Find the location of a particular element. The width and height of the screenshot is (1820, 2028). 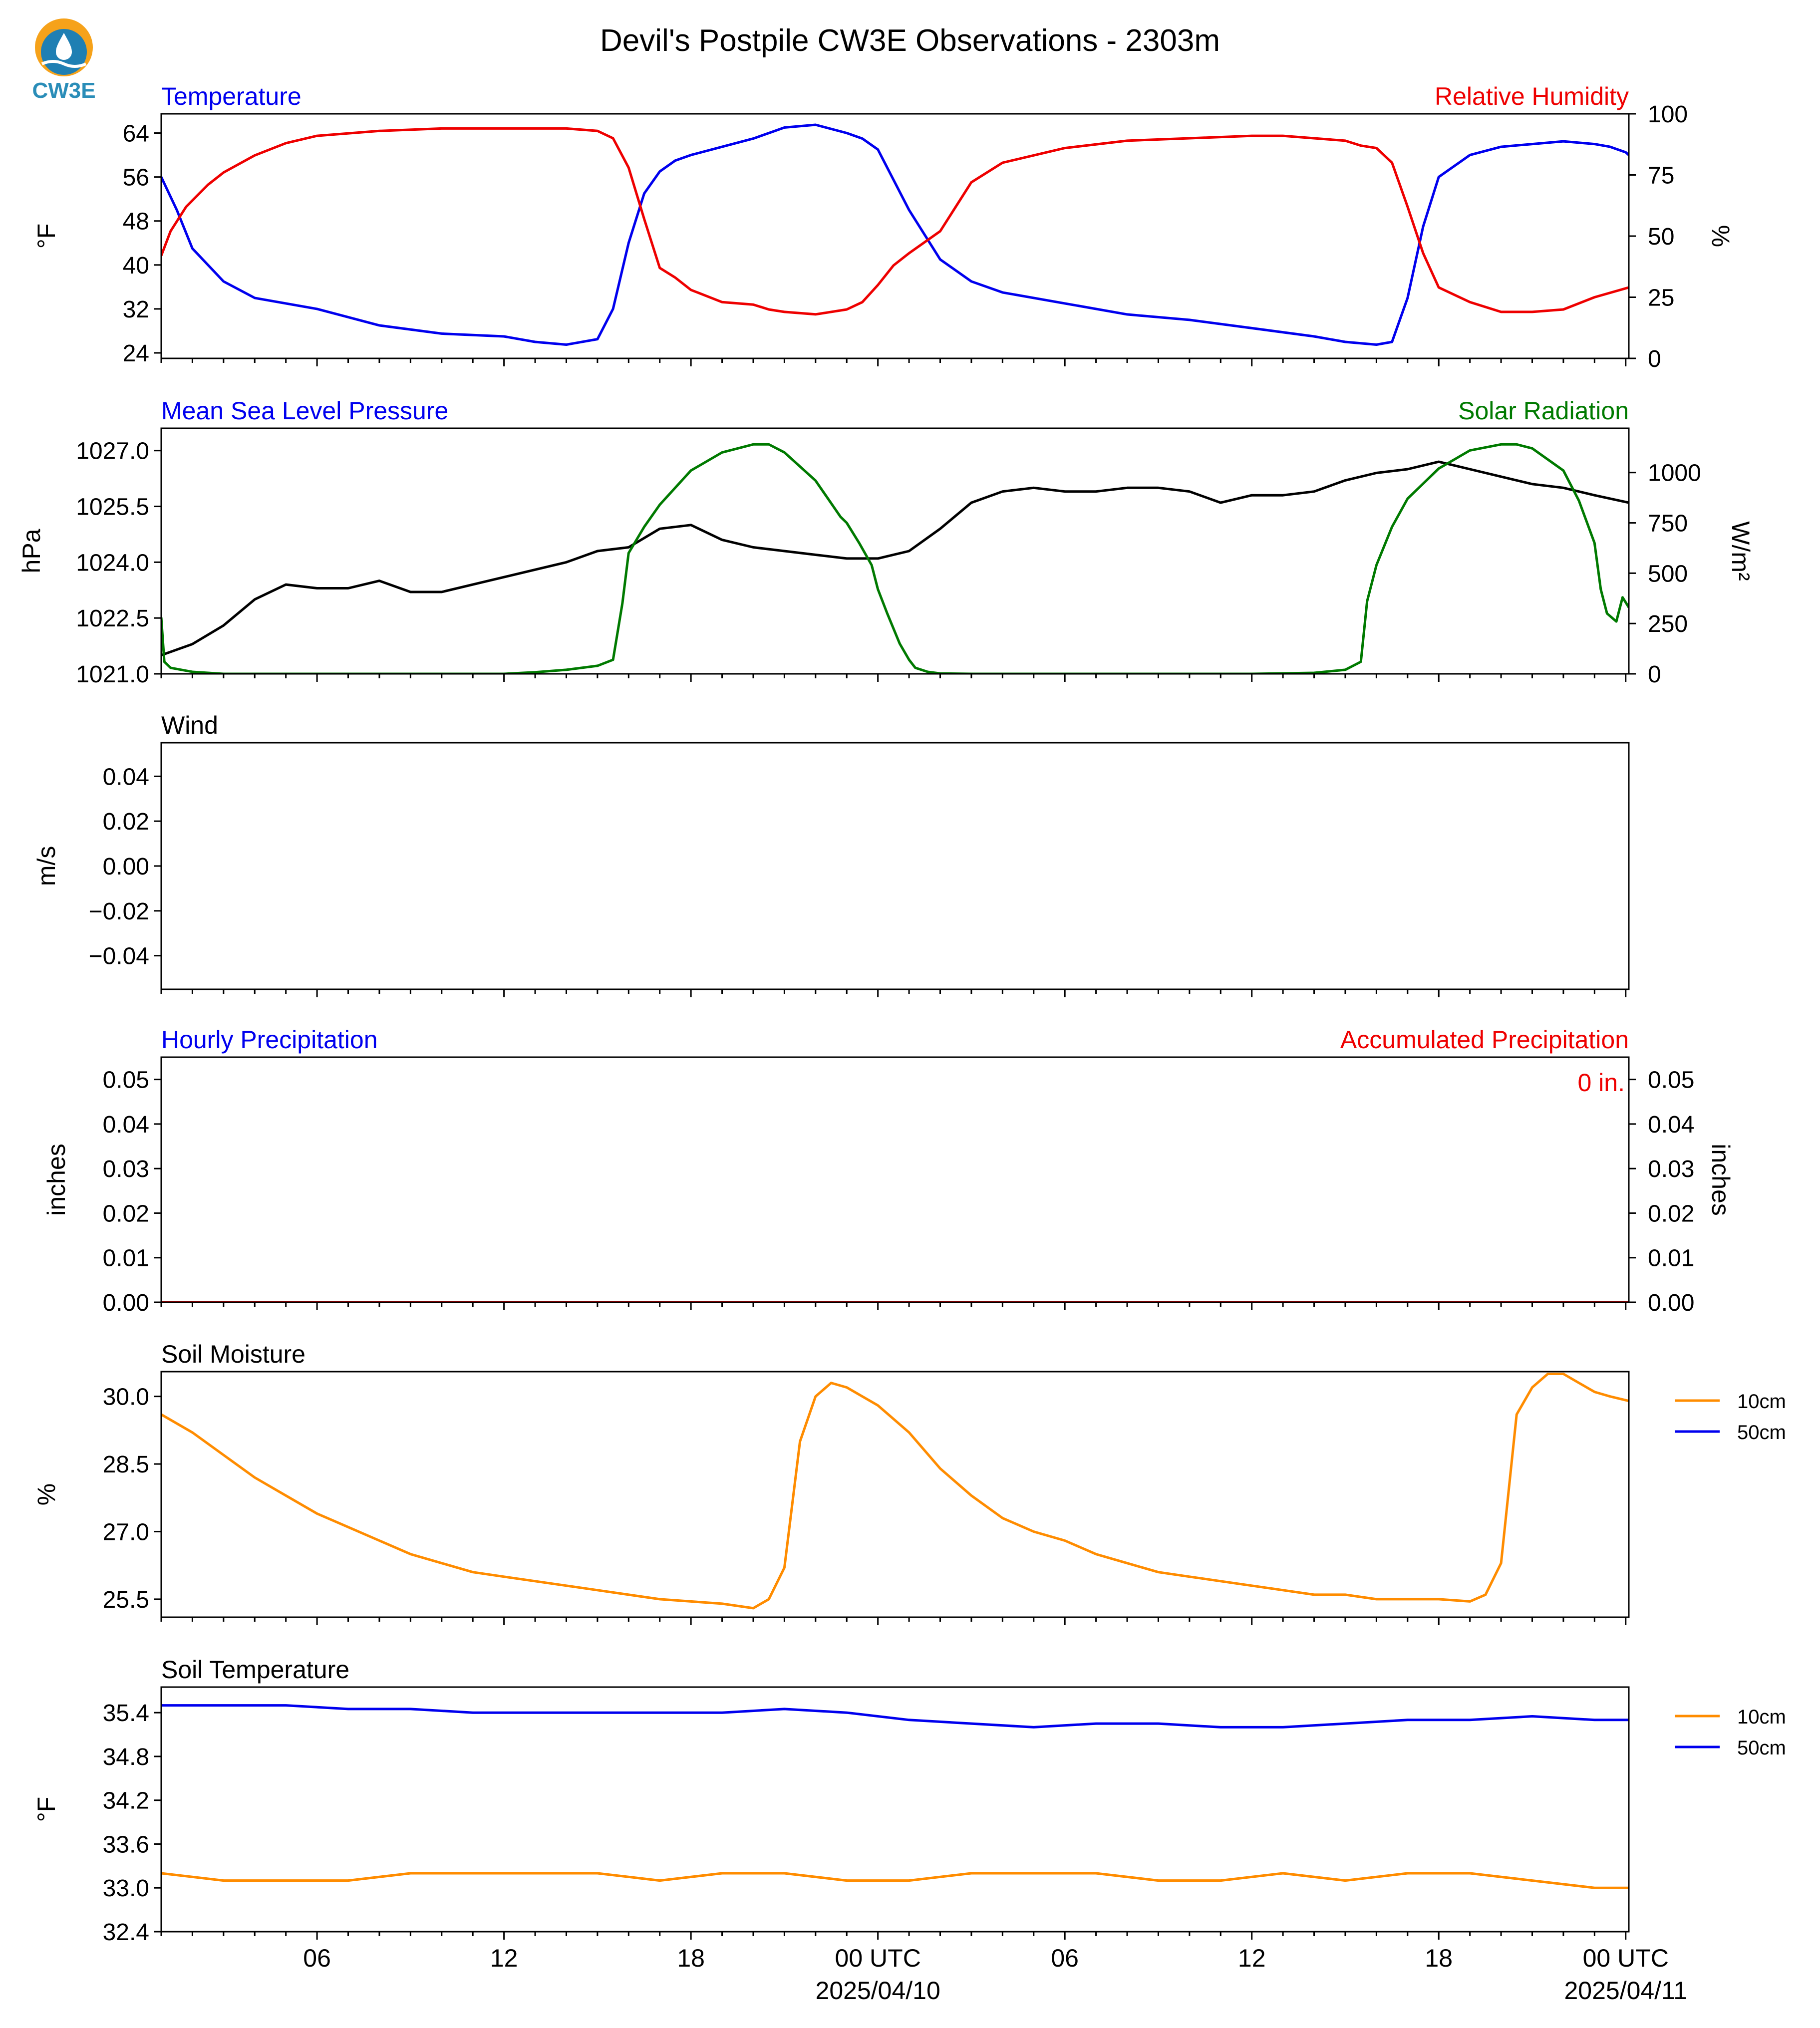

y-tick-label: 25.5 is located at coordinates (126, 1600).